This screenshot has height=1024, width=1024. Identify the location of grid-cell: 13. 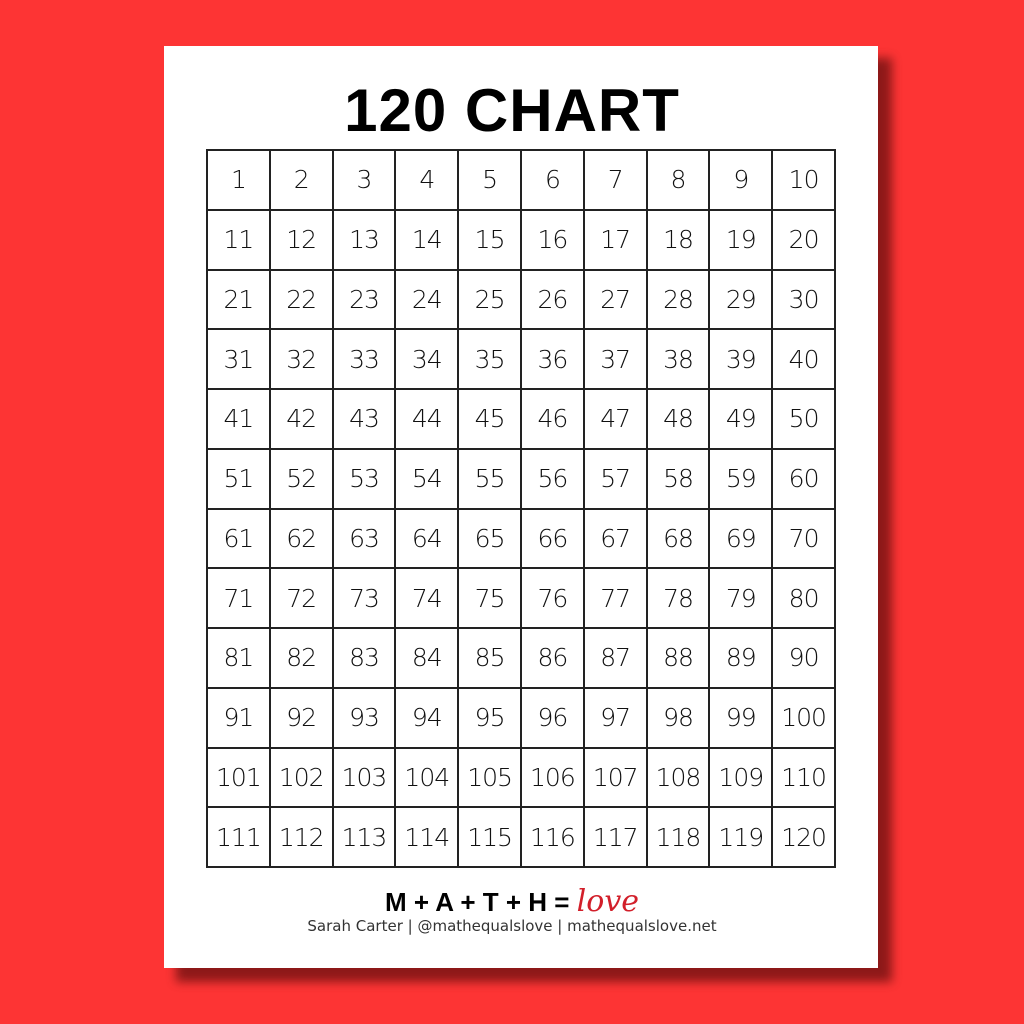
(364, 239).